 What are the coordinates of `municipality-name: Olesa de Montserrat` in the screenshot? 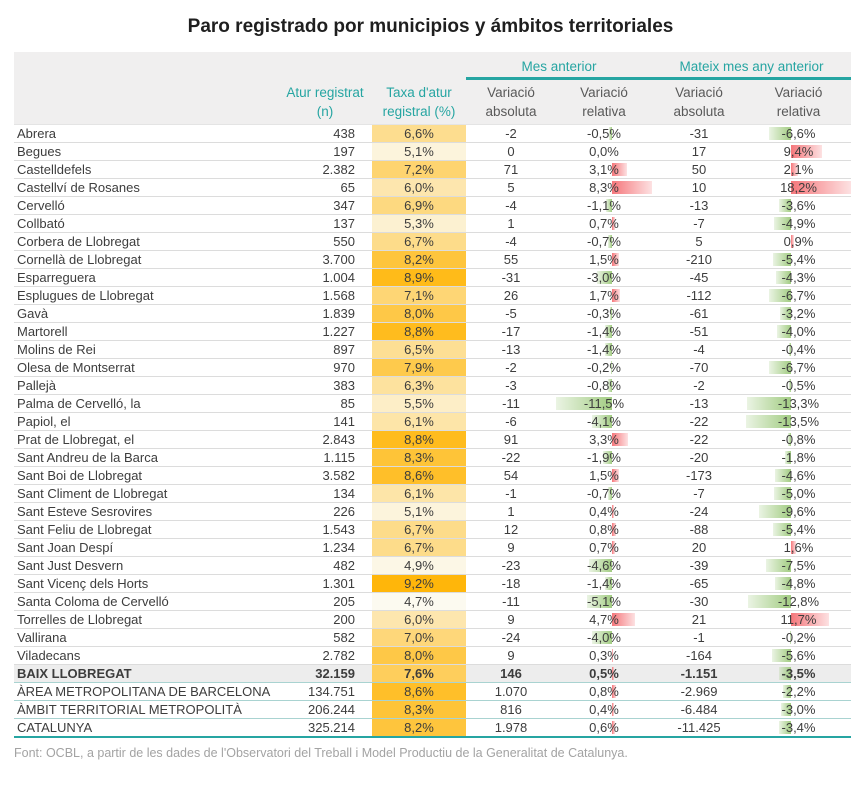 It's located at (146, 367).